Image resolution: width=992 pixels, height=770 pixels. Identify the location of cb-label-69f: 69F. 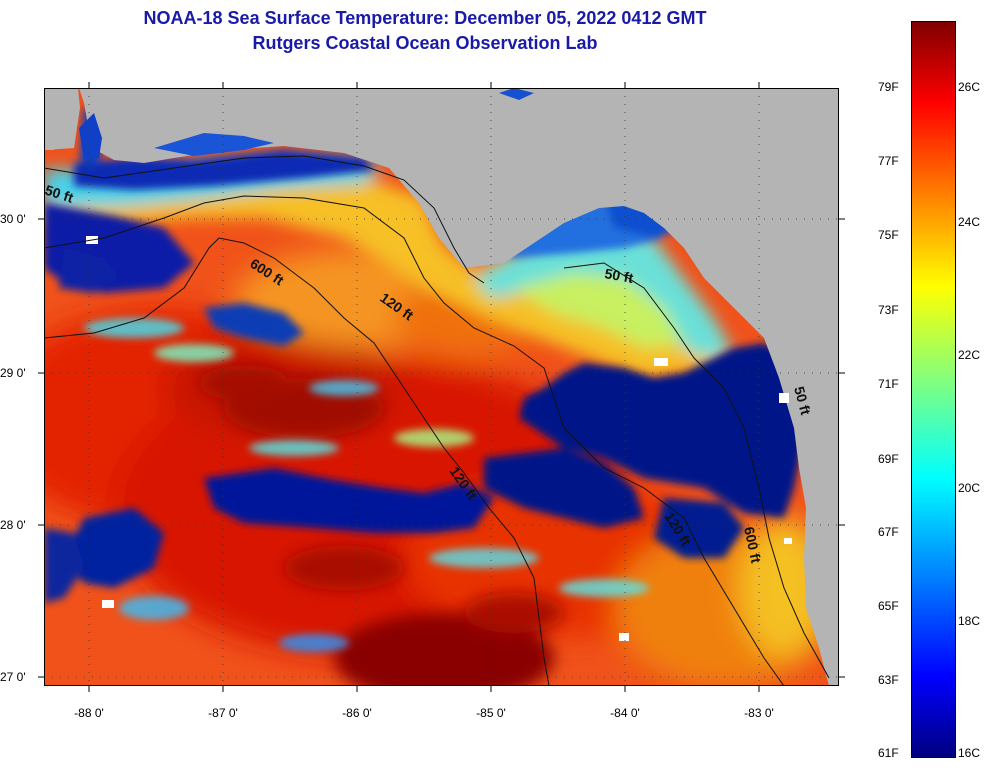
(888, 459).